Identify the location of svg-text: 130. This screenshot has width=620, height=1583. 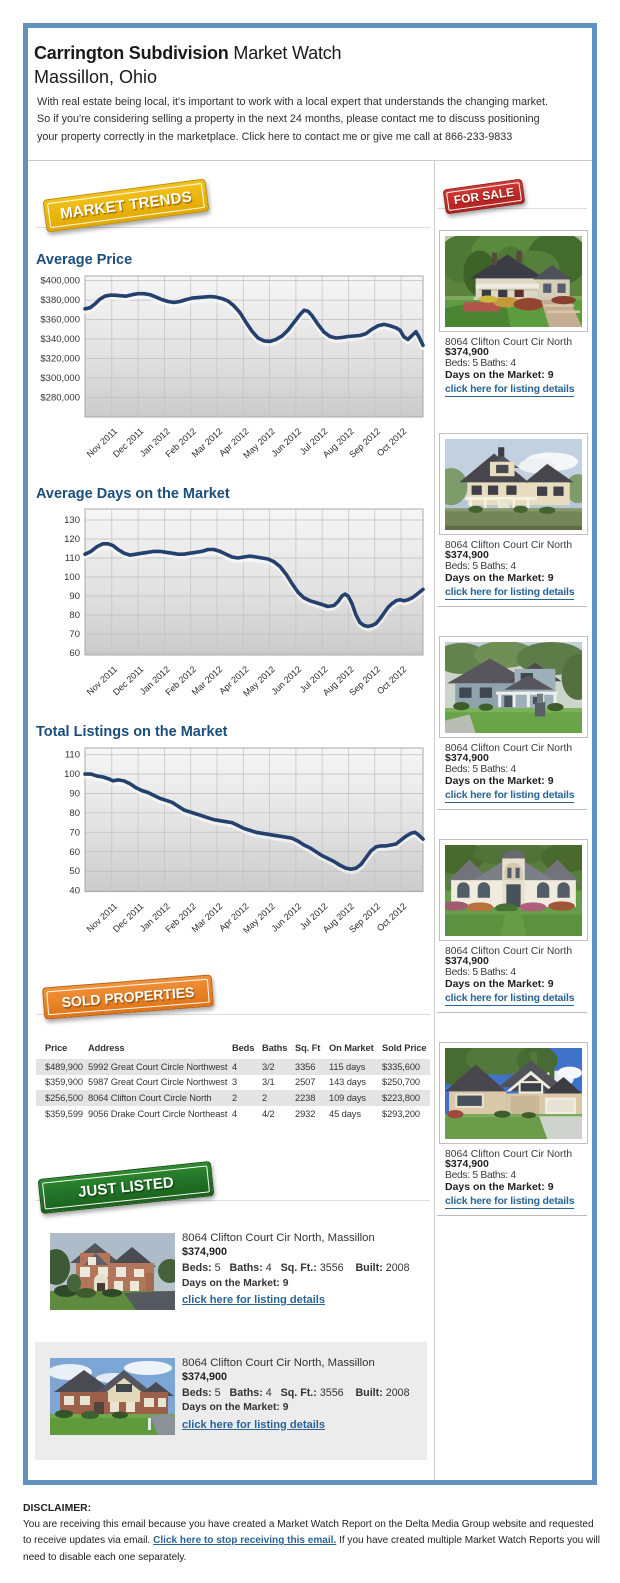
(72, 520).